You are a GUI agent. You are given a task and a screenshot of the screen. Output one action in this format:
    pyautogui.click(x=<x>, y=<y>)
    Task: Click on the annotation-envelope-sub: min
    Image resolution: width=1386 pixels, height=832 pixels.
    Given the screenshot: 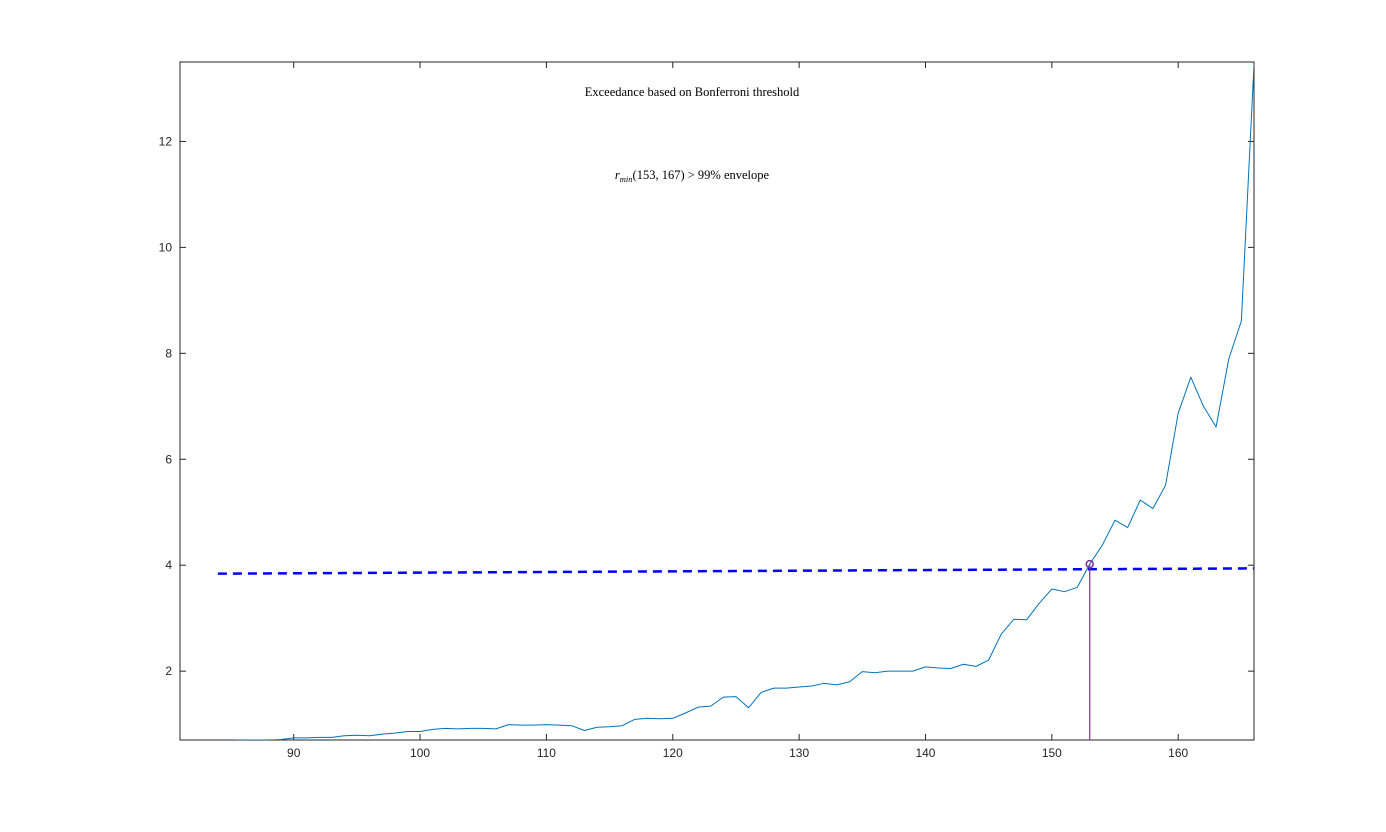 What is the action you would take?
    pyautogui.click(x=626, y=179)
    